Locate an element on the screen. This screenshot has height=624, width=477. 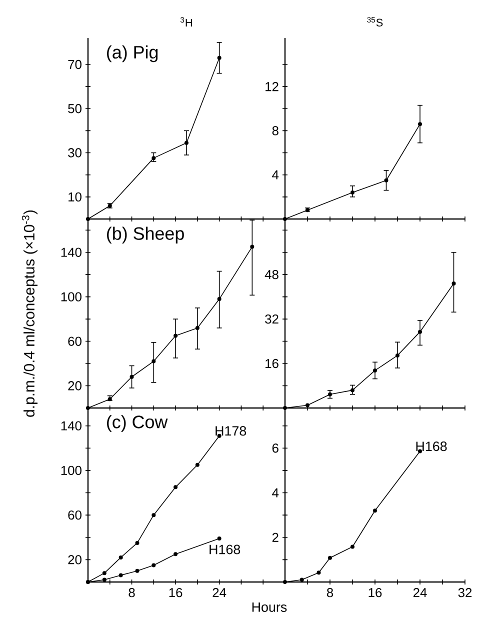
annotation: (c) Cow is located at coordinates (137, 423).